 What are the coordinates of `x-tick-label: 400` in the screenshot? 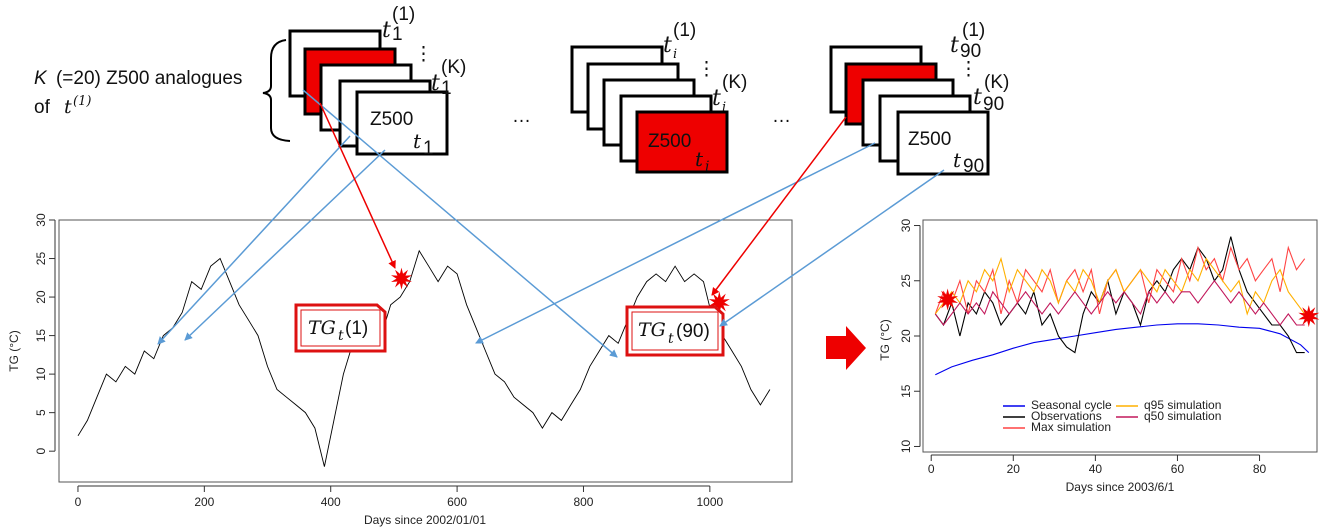 It's located at (331, 502).